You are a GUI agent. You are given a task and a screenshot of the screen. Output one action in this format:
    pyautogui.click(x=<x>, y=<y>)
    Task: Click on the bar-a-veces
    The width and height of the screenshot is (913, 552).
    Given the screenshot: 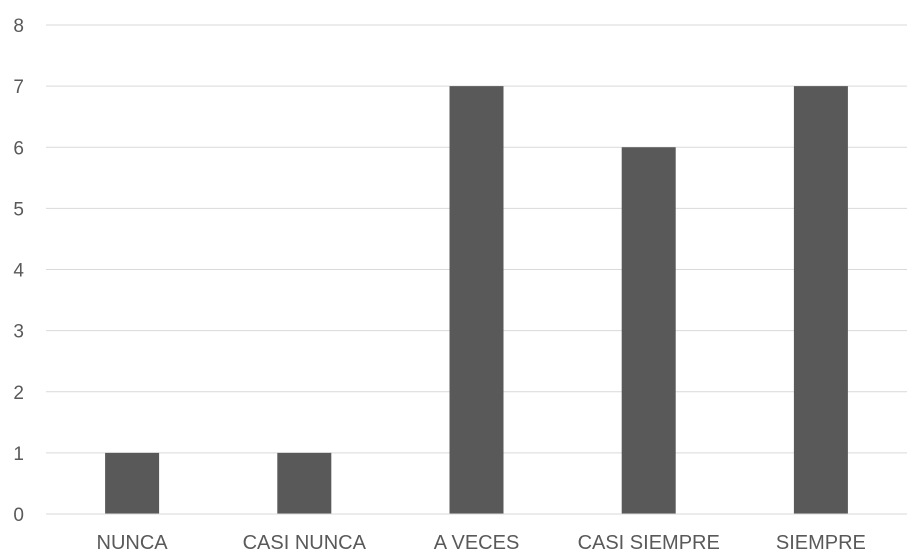 What is the action you would take?
    pyautogui.click(x=476, y=300)
    